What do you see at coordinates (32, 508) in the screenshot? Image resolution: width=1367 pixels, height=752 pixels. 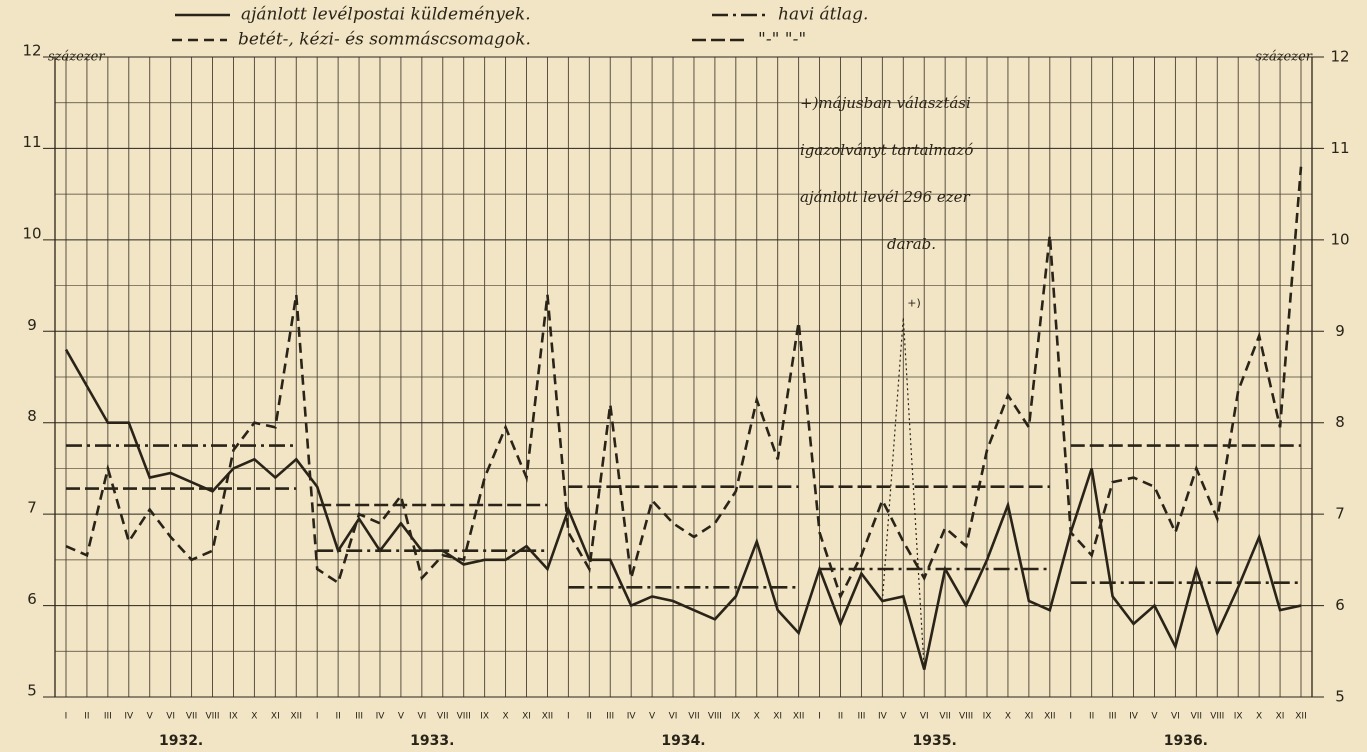 I see `y-tick-label: 7` at bounding box center [32, 508].